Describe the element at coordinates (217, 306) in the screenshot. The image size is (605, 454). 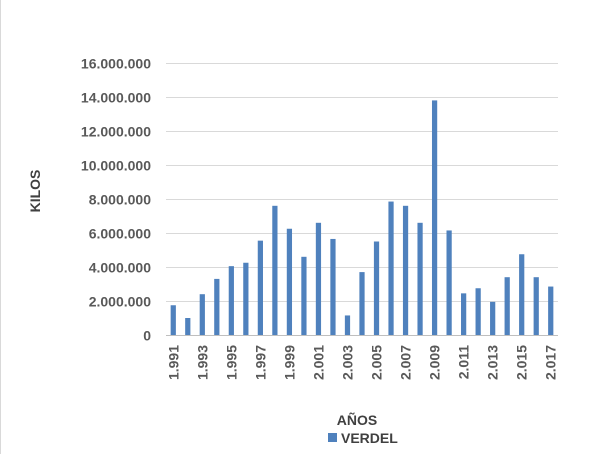
I see `bar-1.994` at that location.